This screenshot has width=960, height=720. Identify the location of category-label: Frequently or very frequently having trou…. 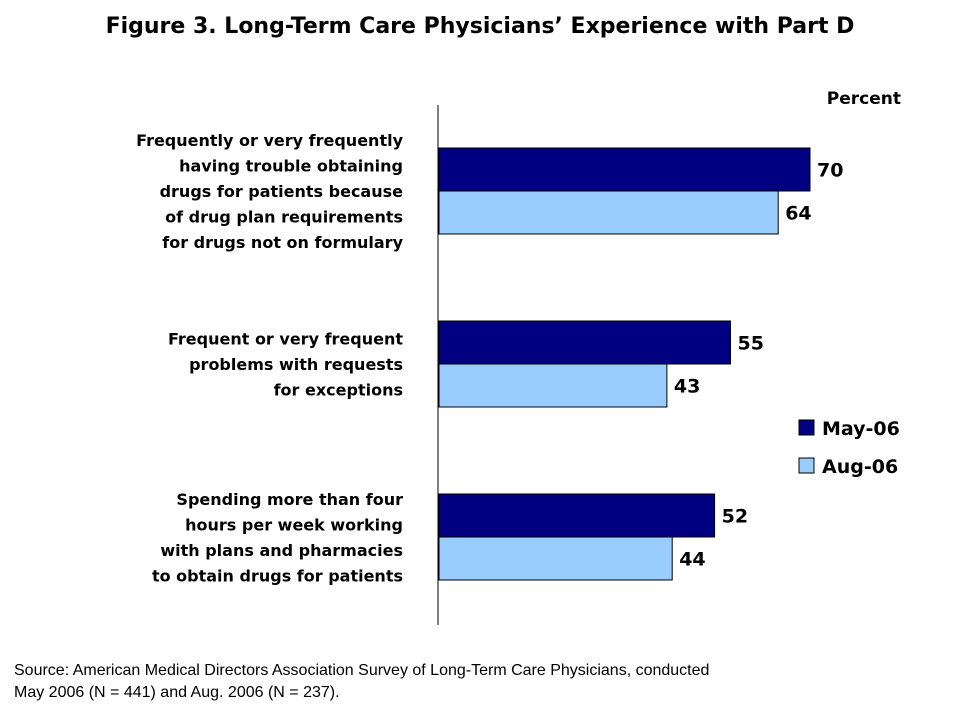
(269, 191).